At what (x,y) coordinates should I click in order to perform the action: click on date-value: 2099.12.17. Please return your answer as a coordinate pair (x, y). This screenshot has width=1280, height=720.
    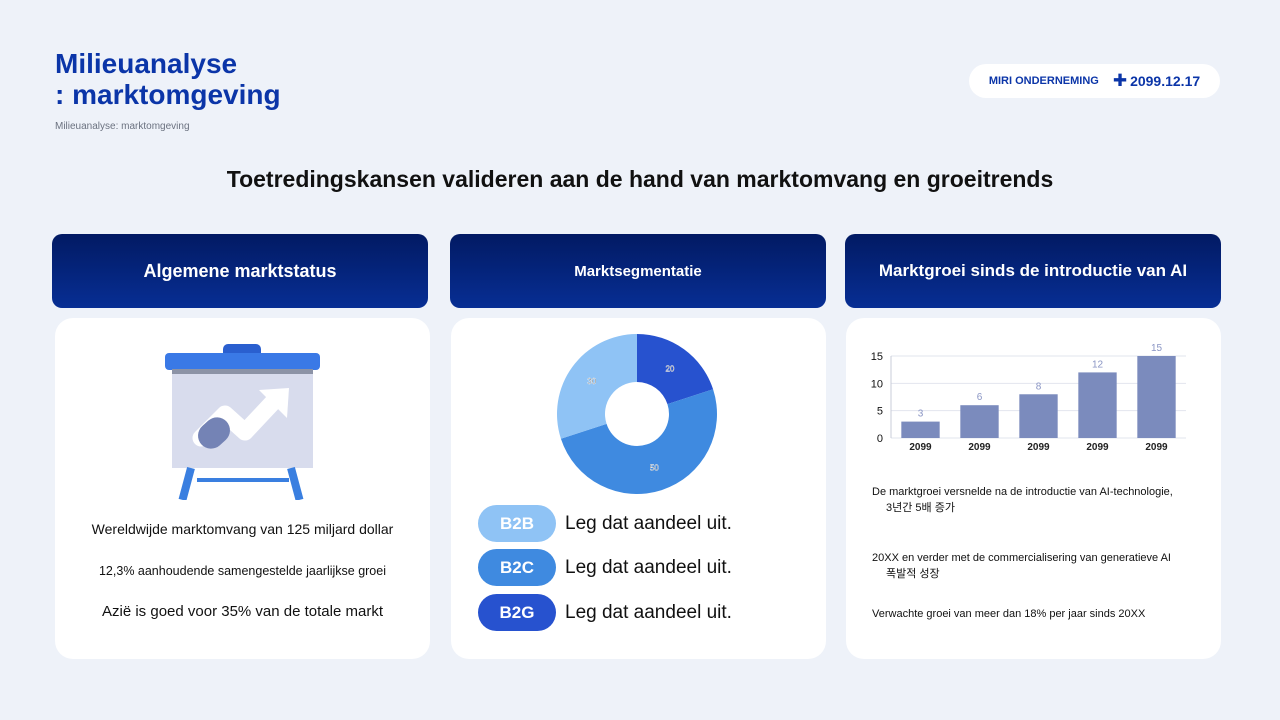
    Looking at the image, I should click on (1165, 81).